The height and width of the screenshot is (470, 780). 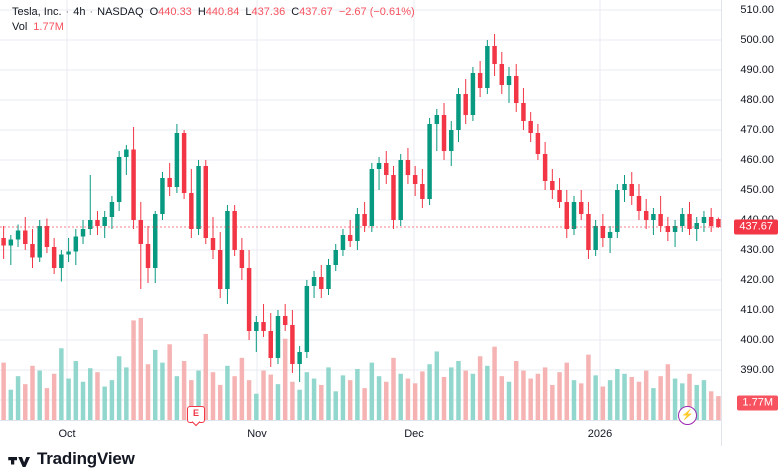 I want to click on legend-low-value: 437.36, so click(x=268, y=12).